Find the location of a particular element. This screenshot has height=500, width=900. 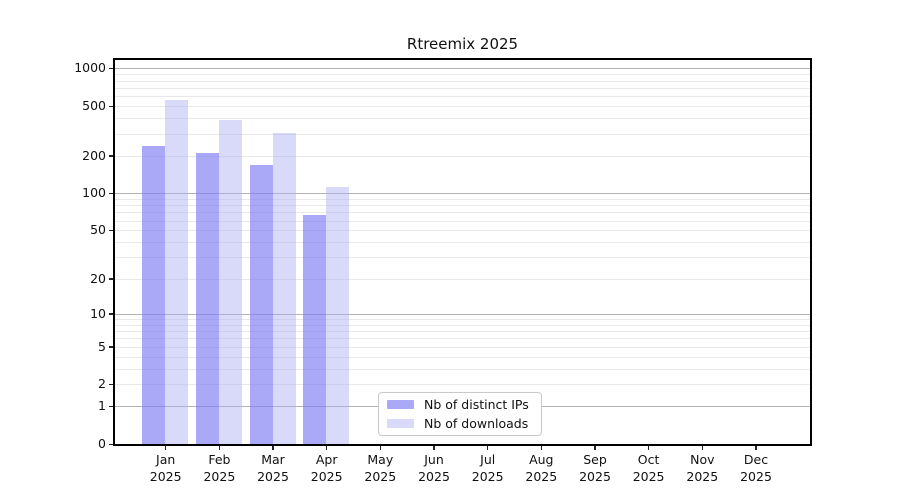

y-tick-label-5: 5 is located at coordinates (102, 346).